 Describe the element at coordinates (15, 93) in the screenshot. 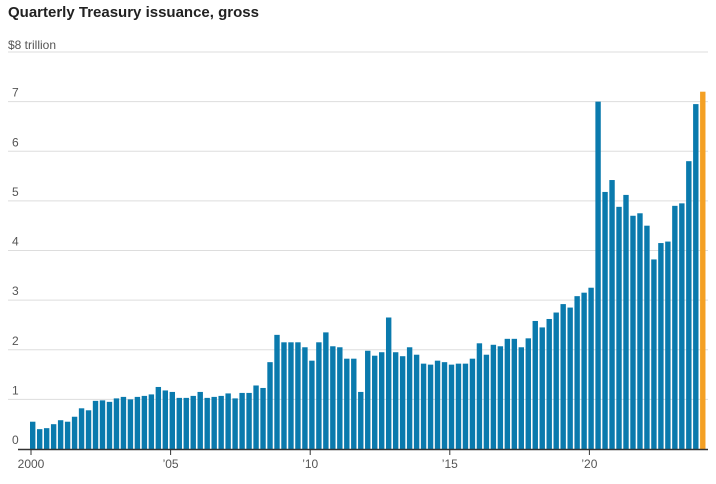

I see `y-tick-label: 7` at that location.